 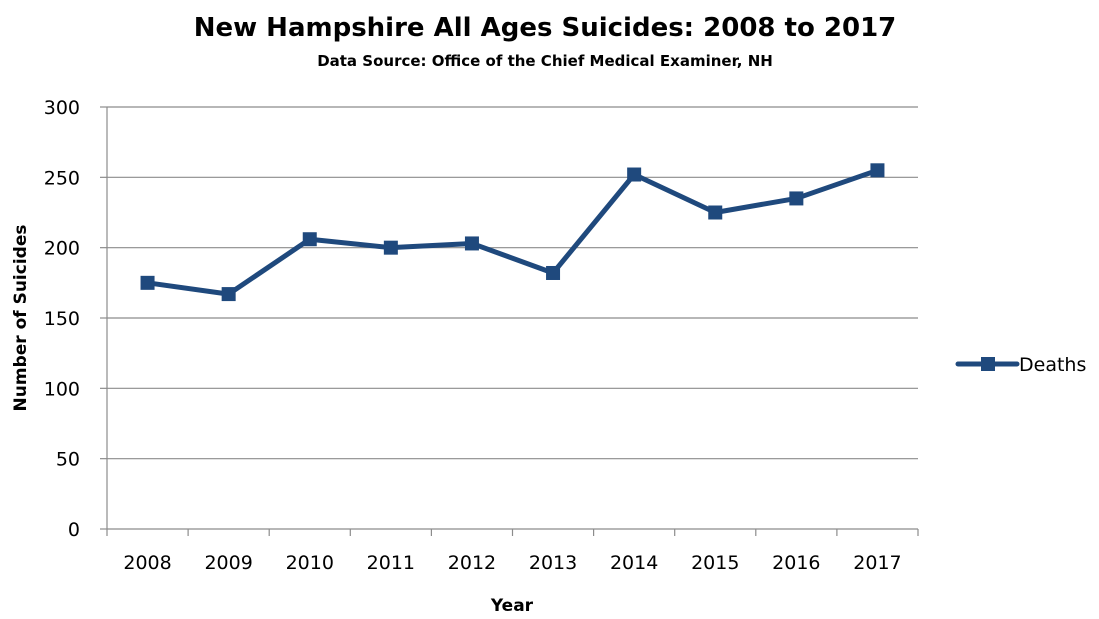 I want to click on y-axis-title: Number of Suicides, so click(x=21, y=318).